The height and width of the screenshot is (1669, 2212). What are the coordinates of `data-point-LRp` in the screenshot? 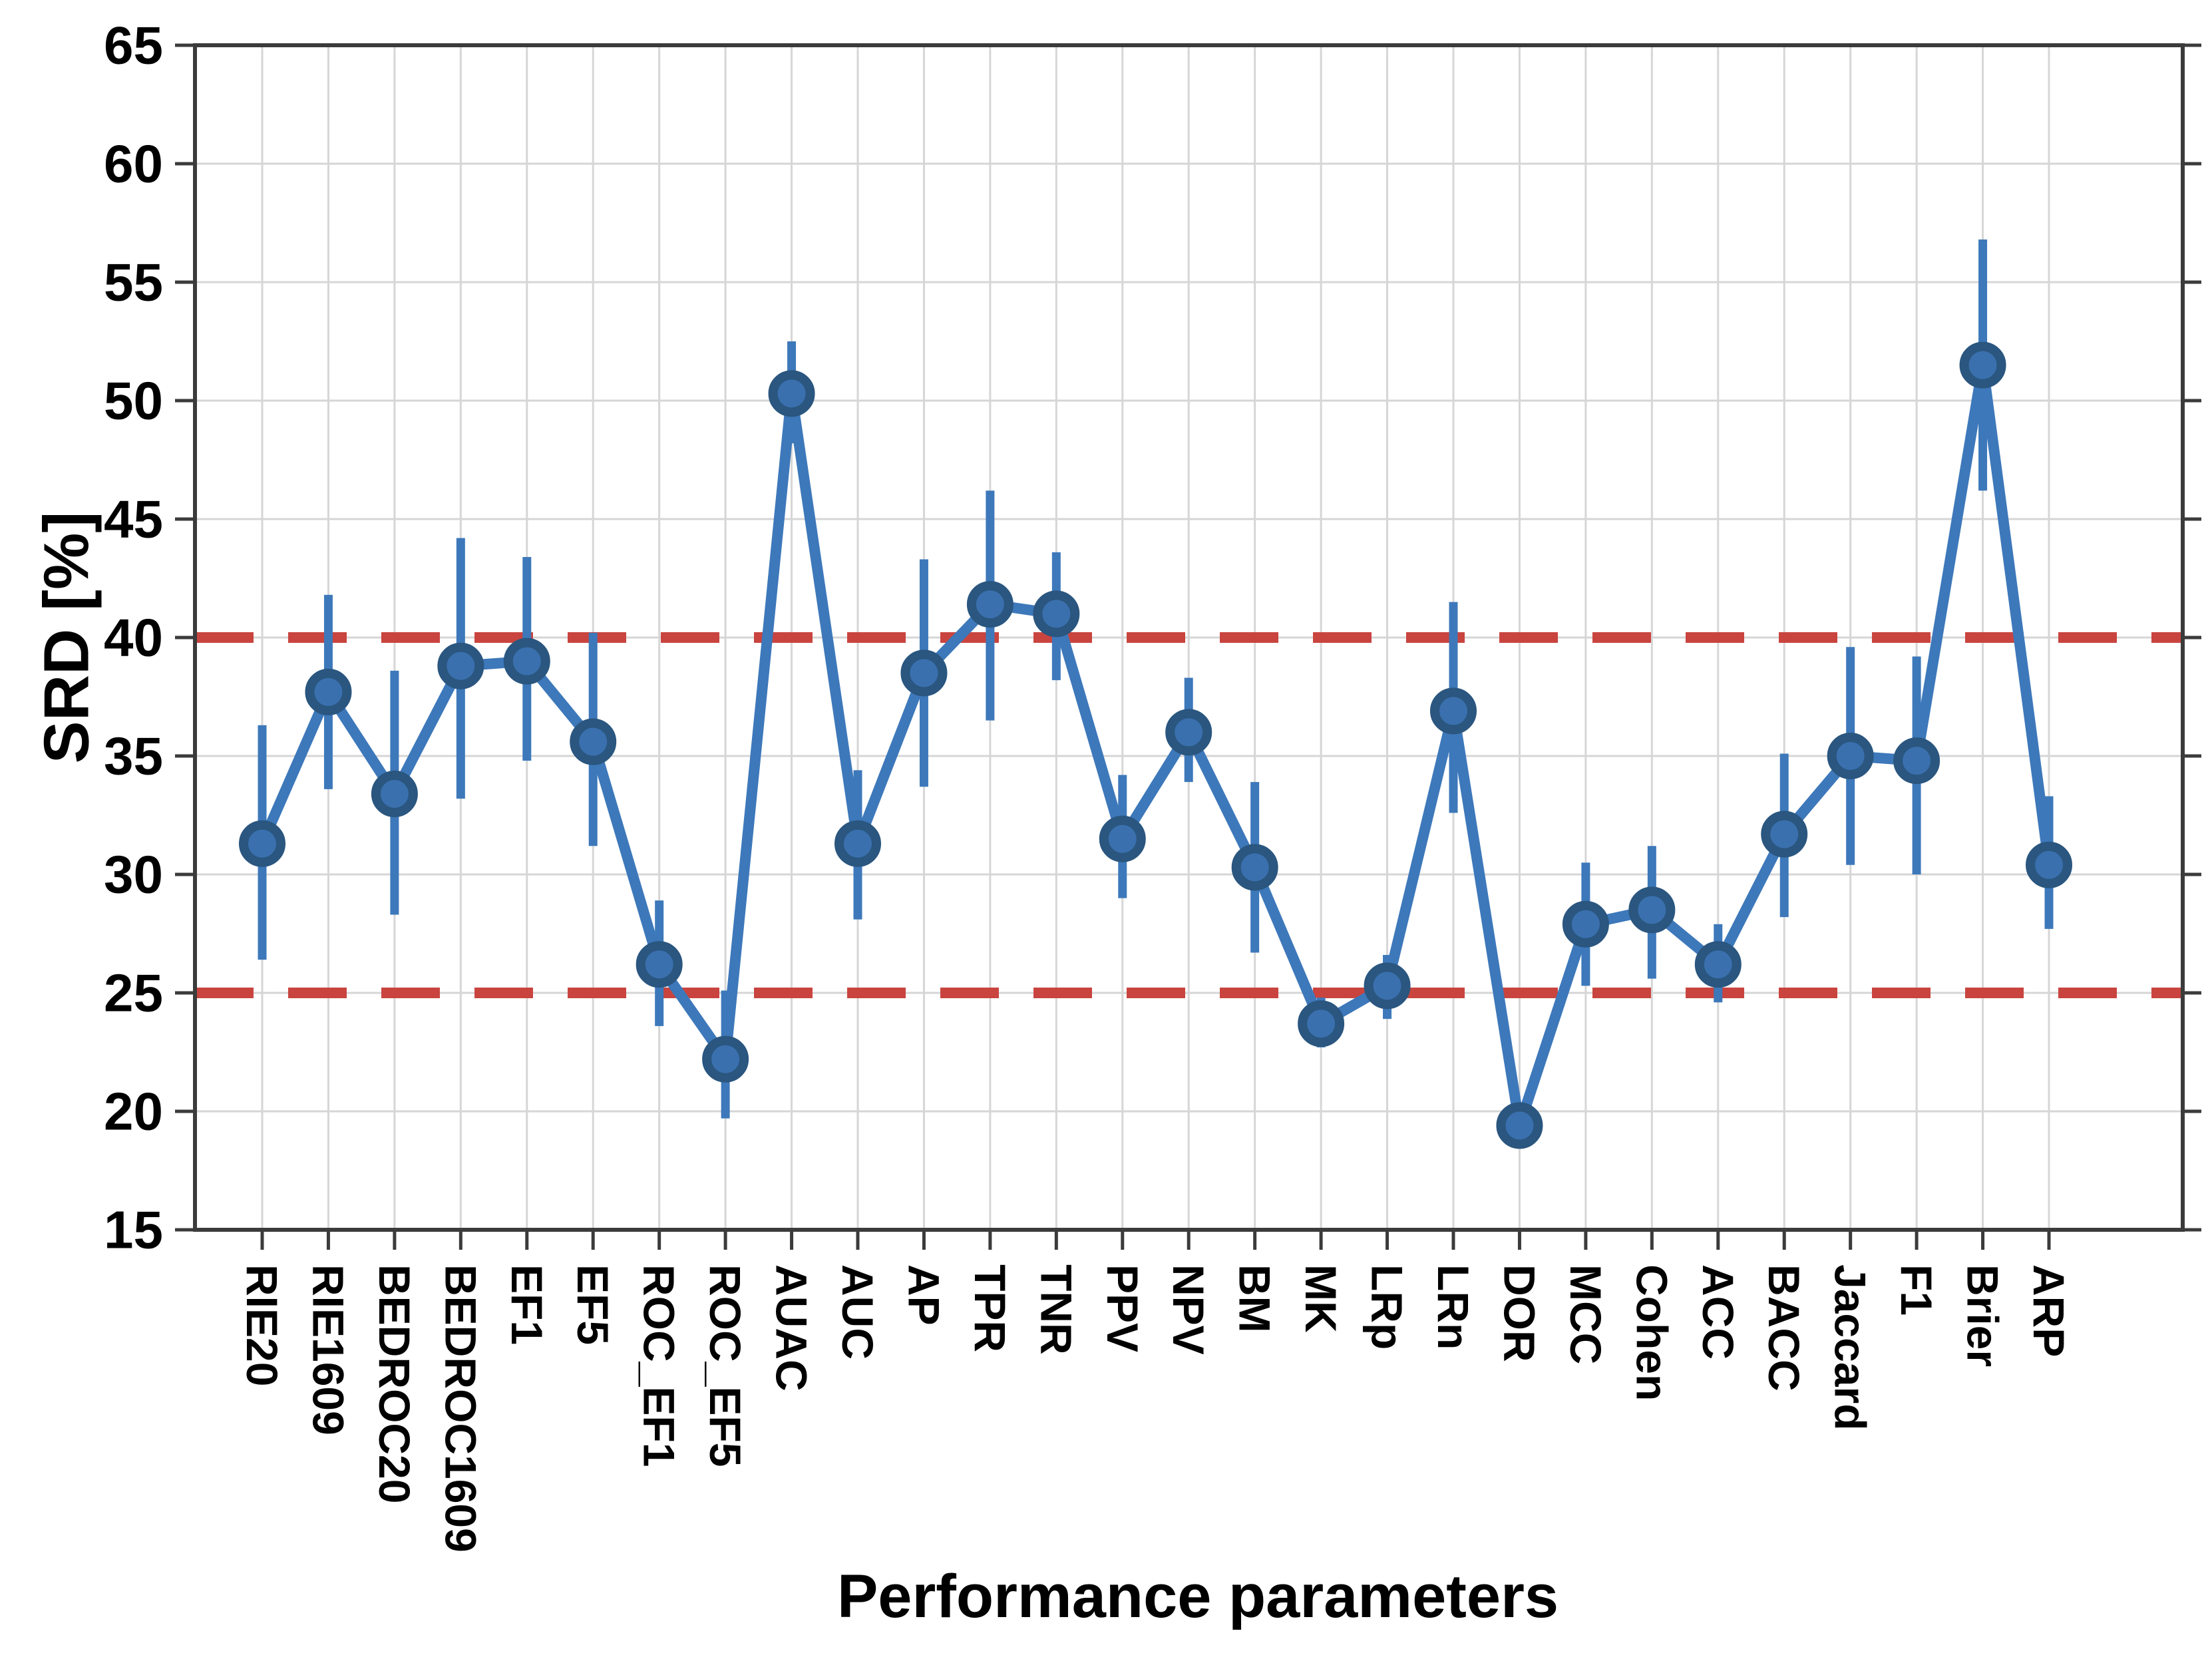 It's located at (1387, 986).